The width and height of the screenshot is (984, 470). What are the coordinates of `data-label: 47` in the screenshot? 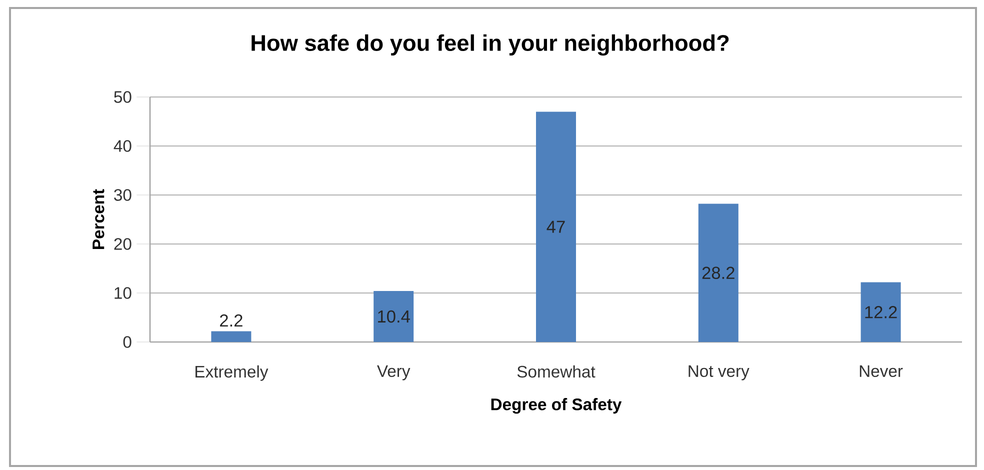 It's located at (555, 226).